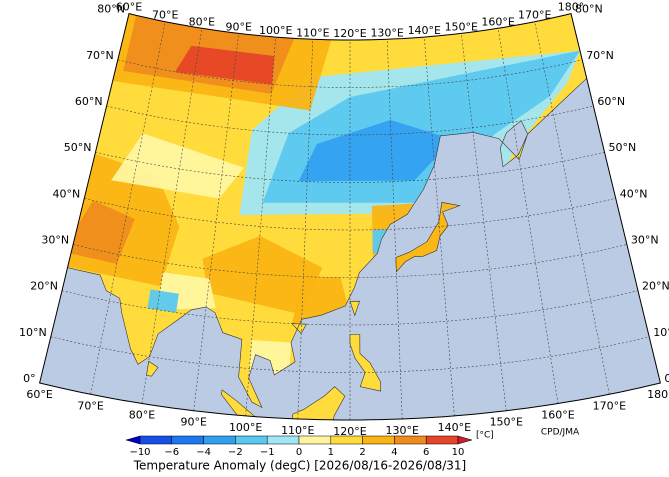 The image size is (669, 477). I want to click on colorbar-label: 4, so click(394, 452).